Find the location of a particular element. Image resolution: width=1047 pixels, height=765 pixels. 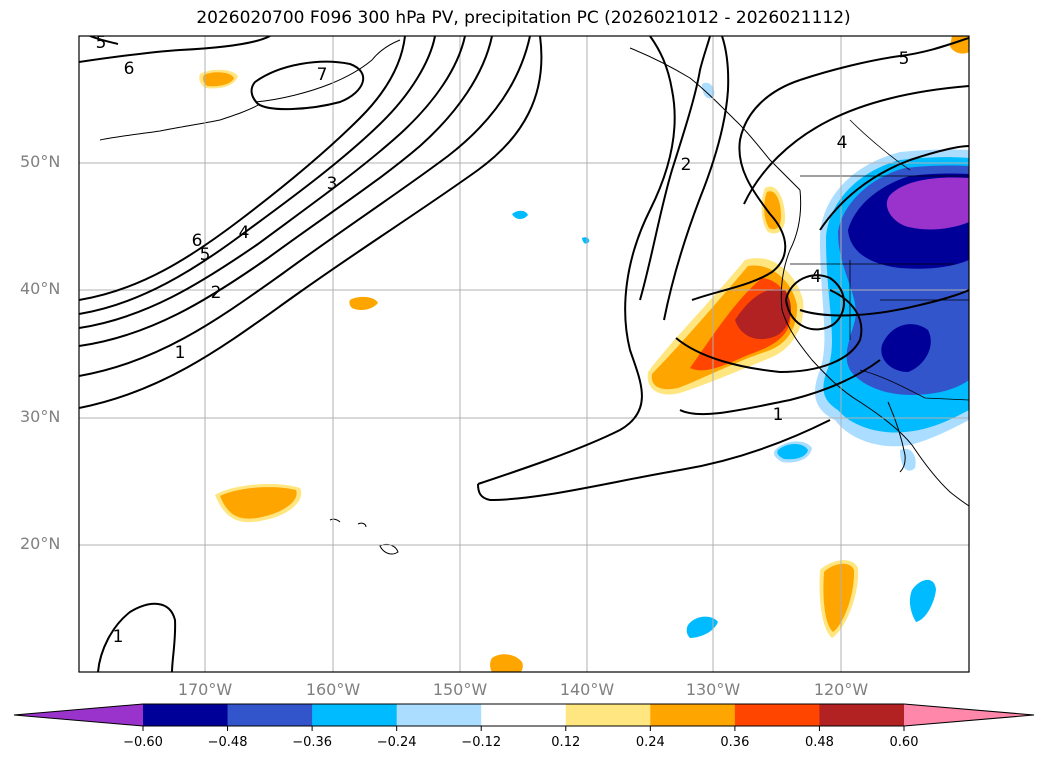

colorbar is located at coordinates (524, 717).